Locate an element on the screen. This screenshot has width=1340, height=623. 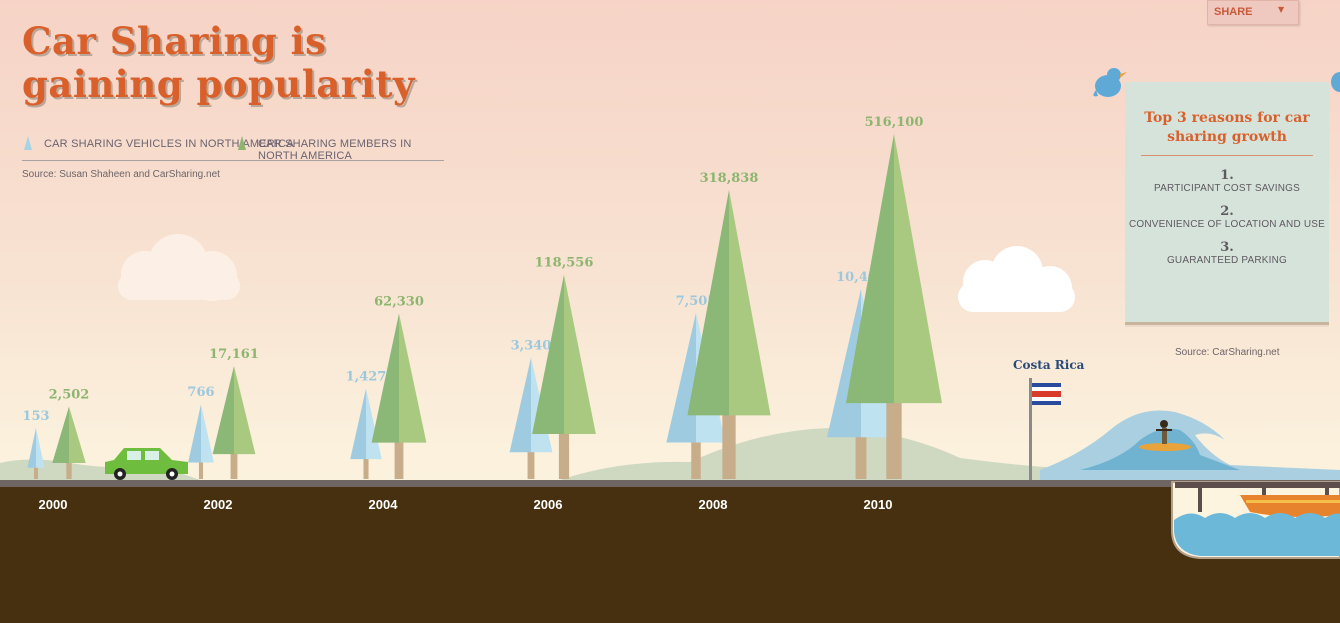
x-tick-label: 2006 is located at coordinates (548, 504).